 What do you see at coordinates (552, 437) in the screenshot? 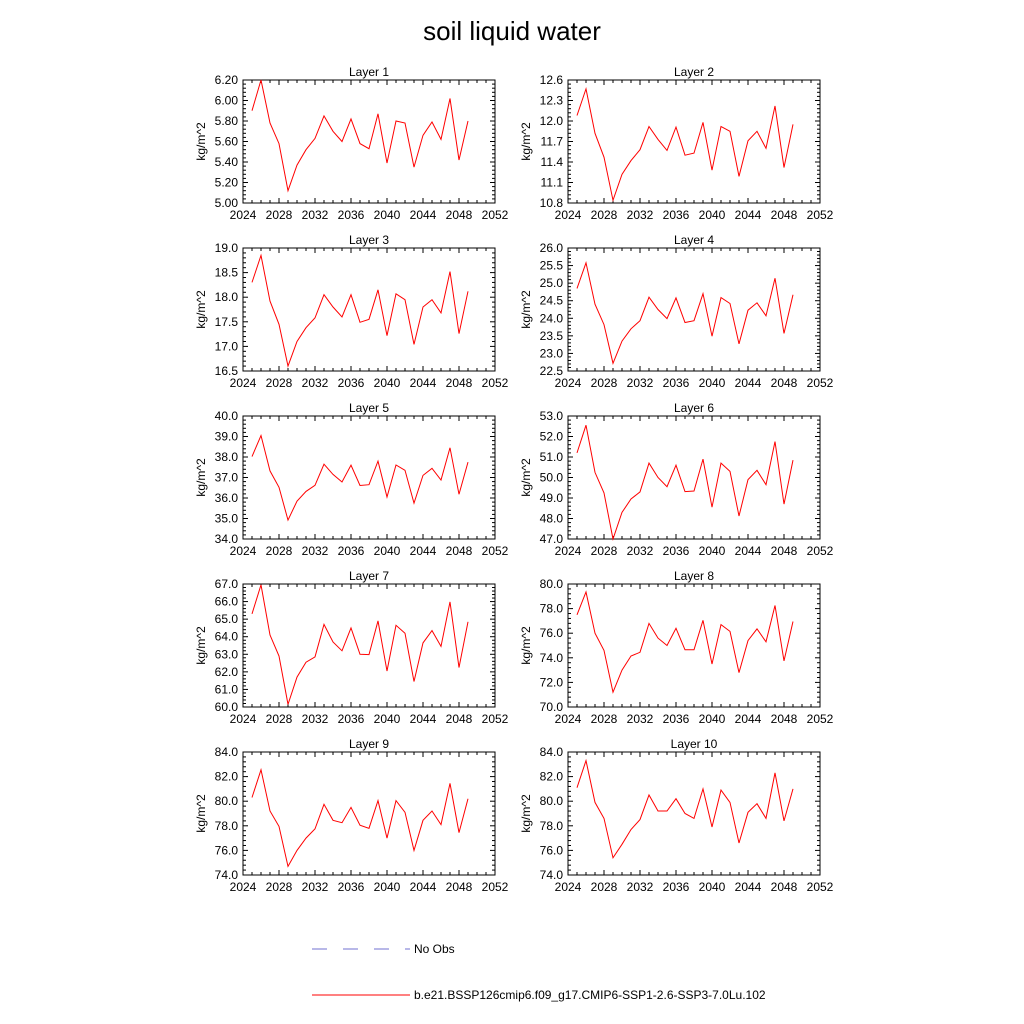
I see `y-tick-label: 52.0` at bounding box center [552, 437].